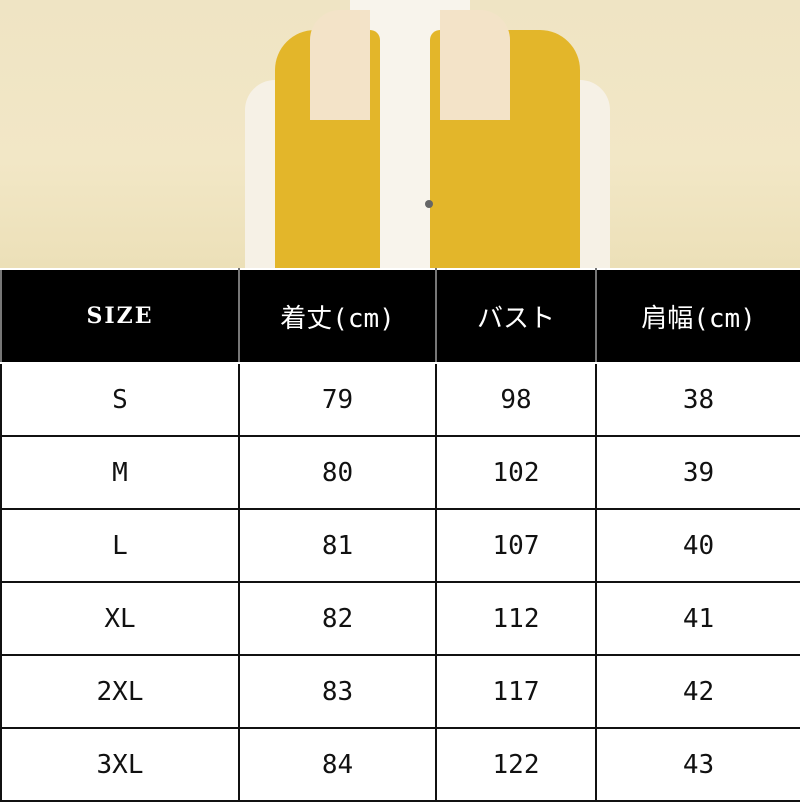 This screenshot has height=802, width=800. I want to click on cell-shoulder: 39, so click(697, 472).